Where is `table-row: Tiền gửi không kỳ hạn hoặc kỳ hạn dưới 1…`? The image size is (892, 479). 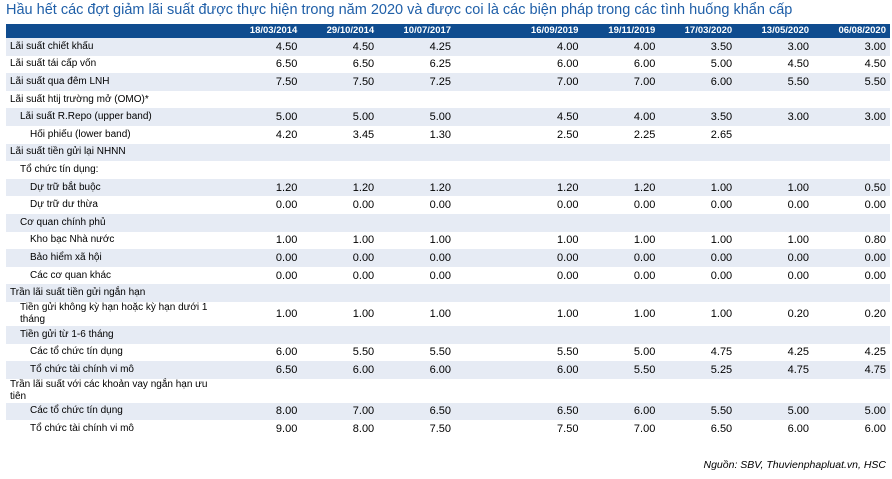 table-row: Tiền gửi không kỳ hạn hoặc kỳ hạn dưới 1… is located at coordinates (448, 313).